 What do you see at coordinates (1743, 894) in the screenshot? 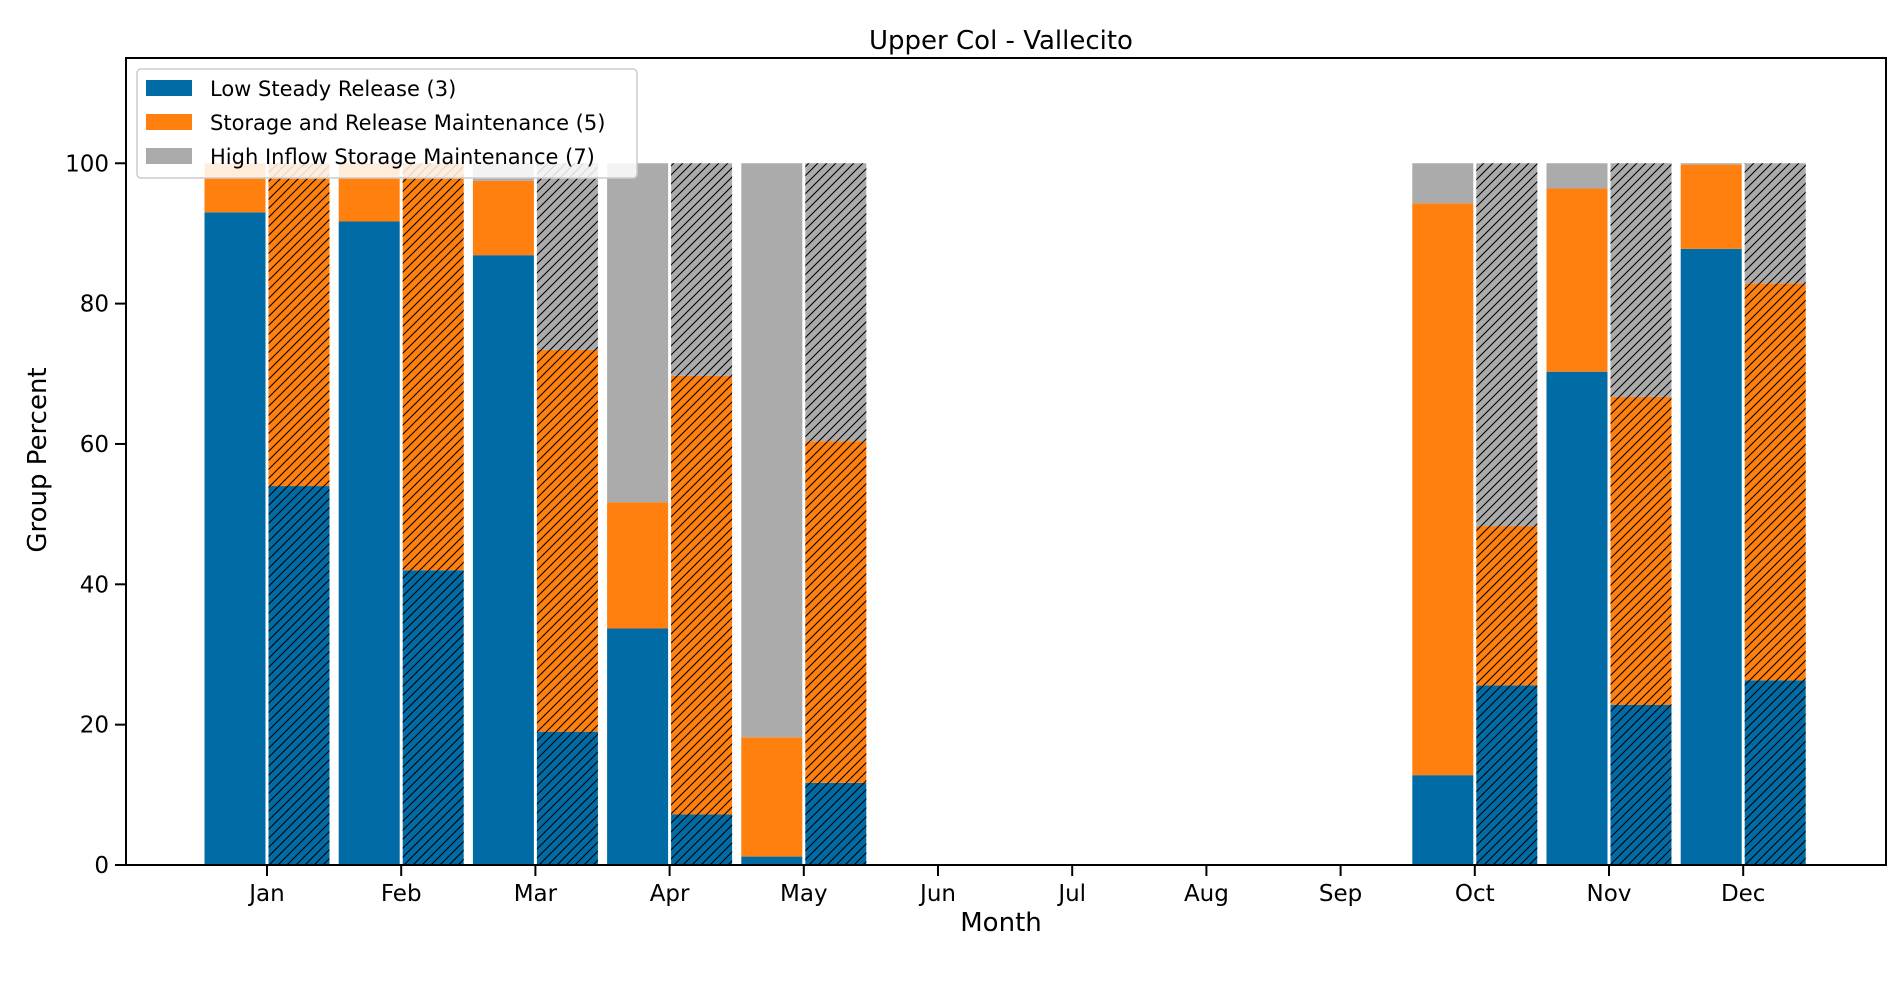
I see `x-tick-label: Dec` at bounding box center [1743, 894].